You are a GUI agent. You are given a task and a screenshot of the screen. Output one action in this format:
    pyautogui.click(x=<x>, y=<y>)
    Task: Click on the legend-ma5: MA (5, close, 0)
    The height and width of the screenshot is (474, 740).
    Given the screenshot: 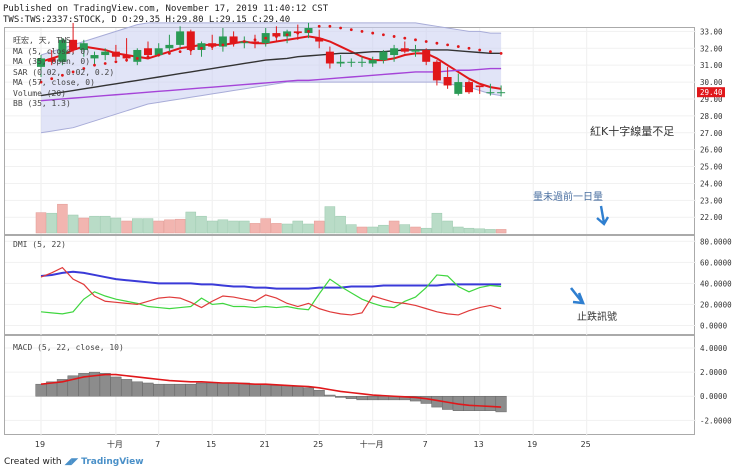 What is the action you would take?
    pyautogui.click(x=52, y=51)
    